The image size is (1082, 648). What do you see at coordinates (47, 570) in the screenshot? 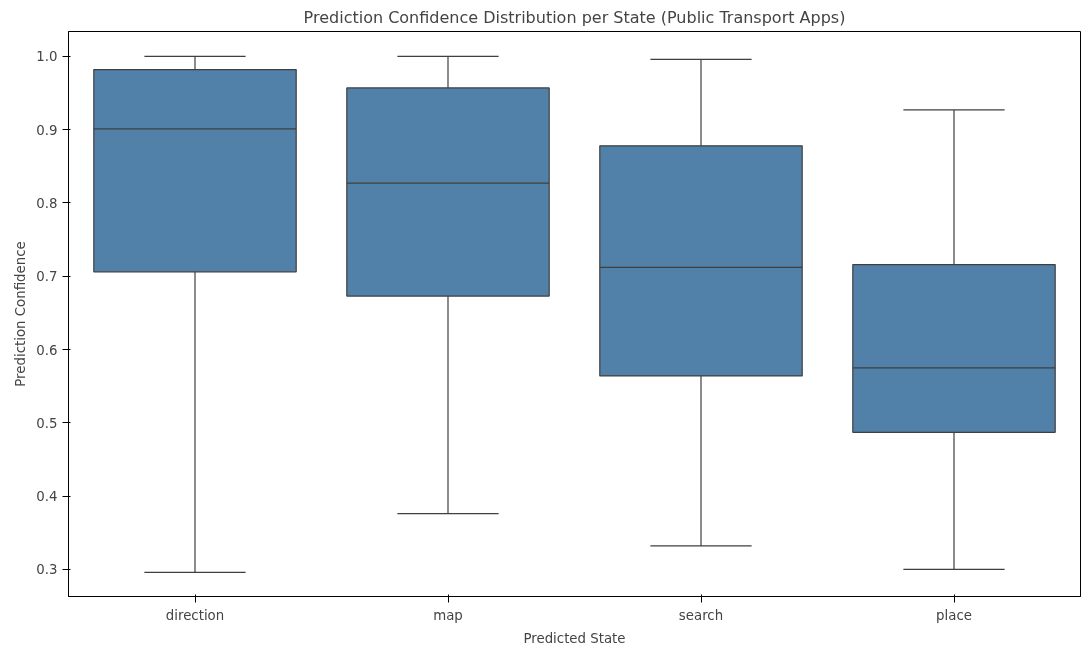
I see `y-tick-label: 0.3` at bounding box center [47, 570].